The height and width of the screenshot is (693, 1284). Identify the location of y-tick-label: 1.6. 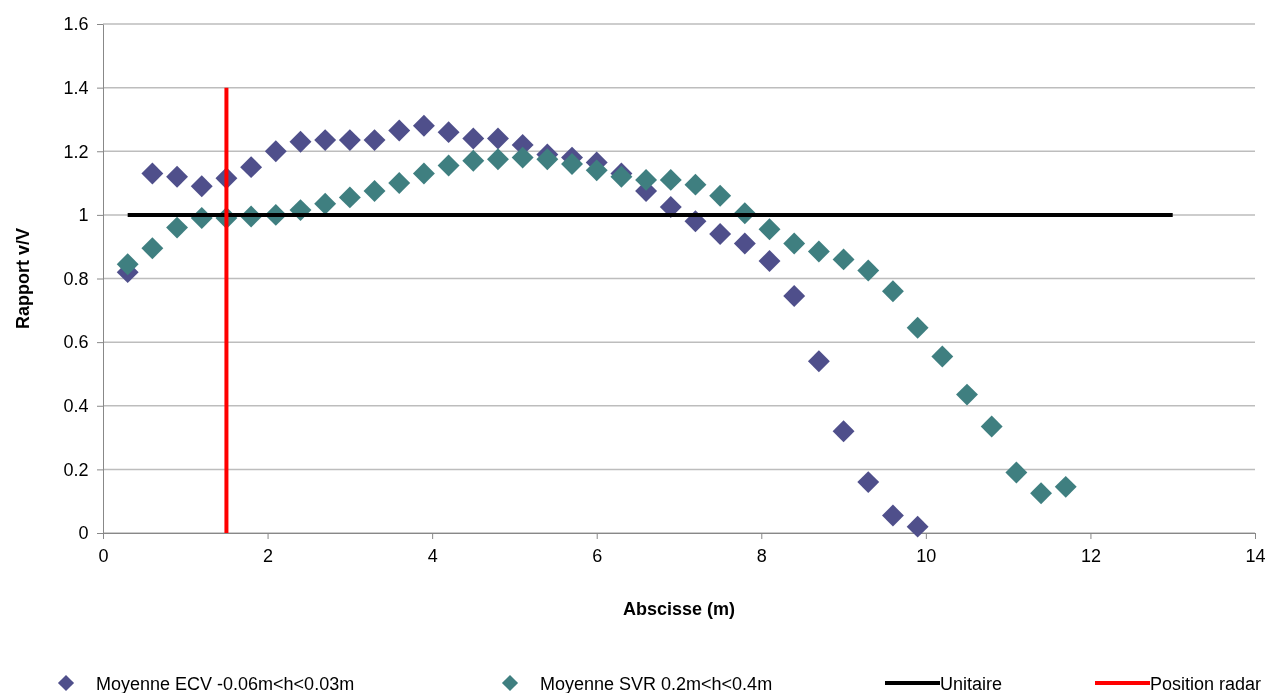
(76, 24).